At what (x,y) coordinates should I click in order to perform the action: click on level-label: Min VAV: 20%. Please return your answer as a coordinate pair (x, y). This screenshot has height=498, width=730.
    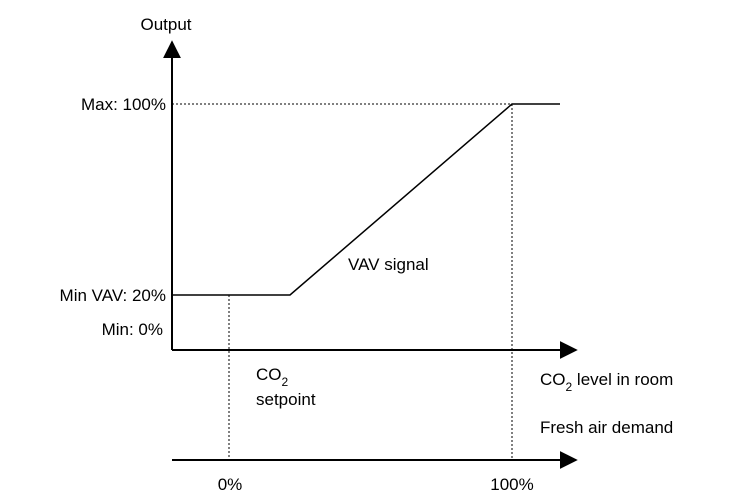
    Looking at the image, I should click on (113, 295).